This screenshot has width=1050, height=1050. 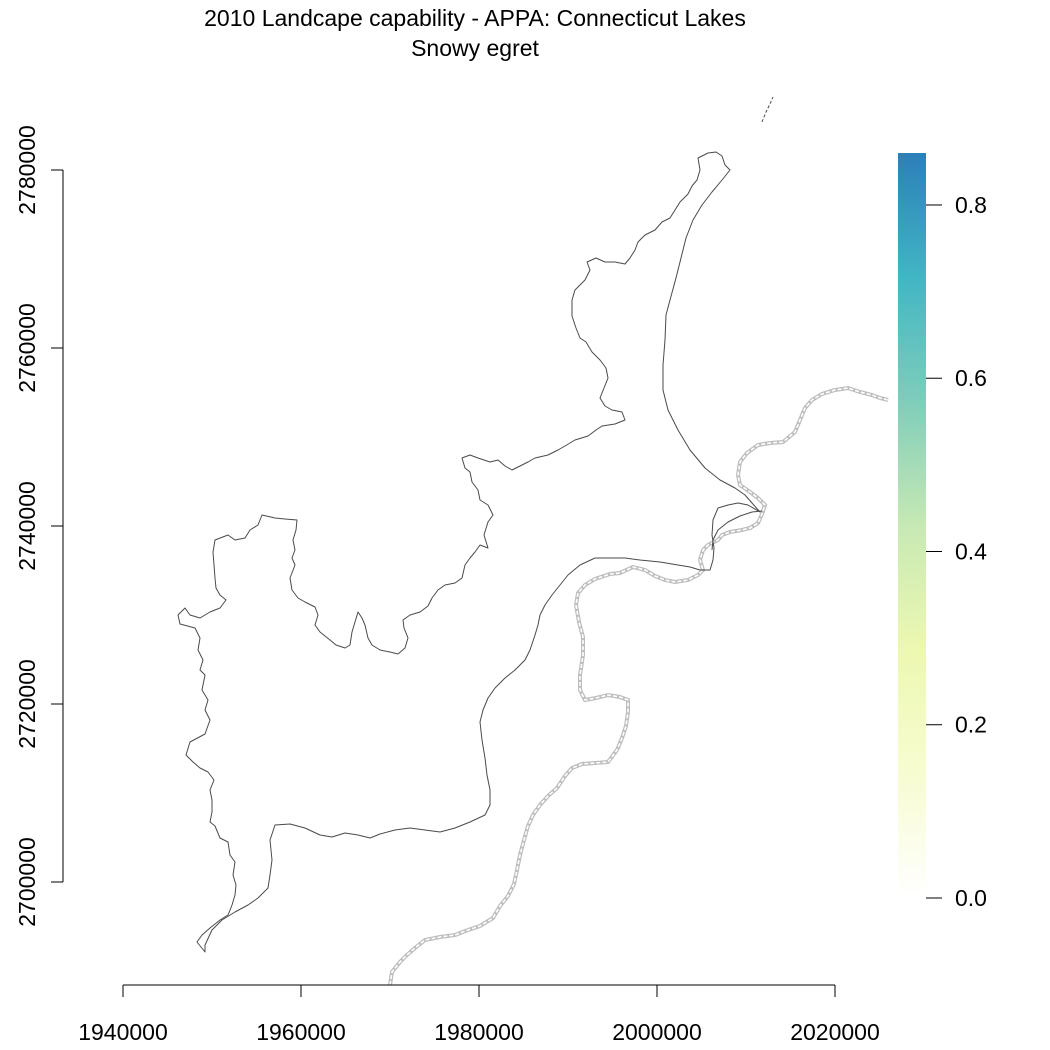 I want to click on x-tick-label: 1980000, so click(x=479, y=1032).